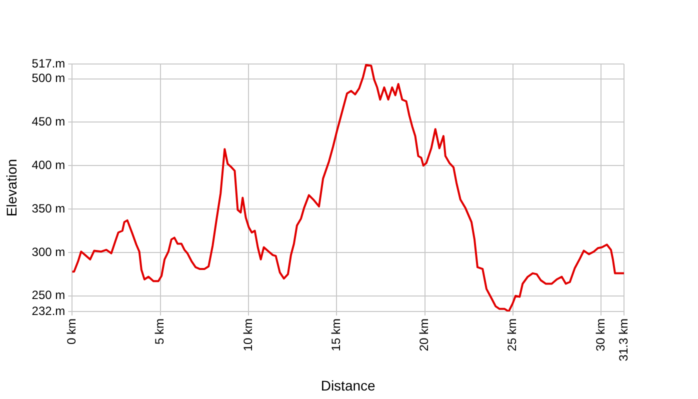 The image size is (698, 399). What do you see at coordinates (512, 335) in the screenshot?
I see `x-tick-label: 25 km` at bounding box center [512, 335].